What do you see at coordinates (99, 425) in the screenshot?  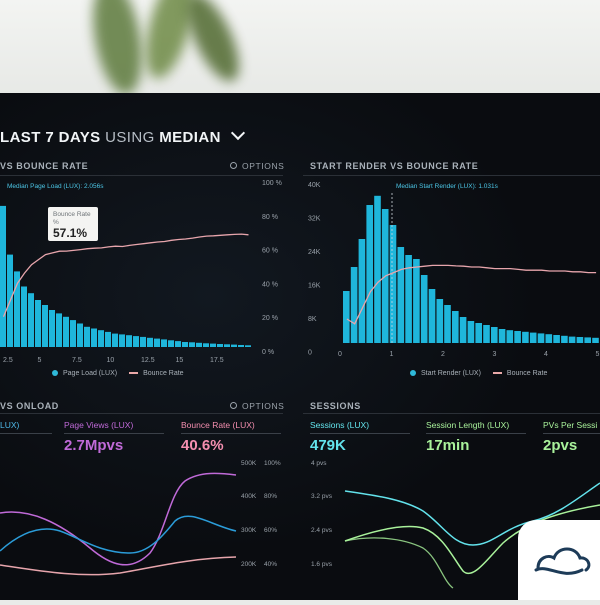 I see `metric-label: Page Views (LUX)` at bounding box center [99, 425].